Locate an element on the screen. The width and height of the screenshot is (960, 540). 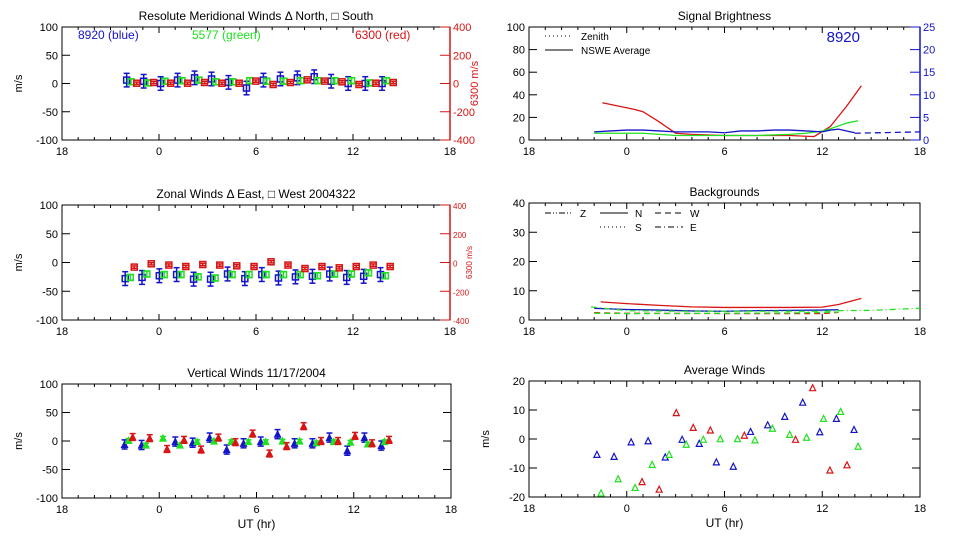
right-axis-label: 6300 m/s is located at coordinates (469, 262).